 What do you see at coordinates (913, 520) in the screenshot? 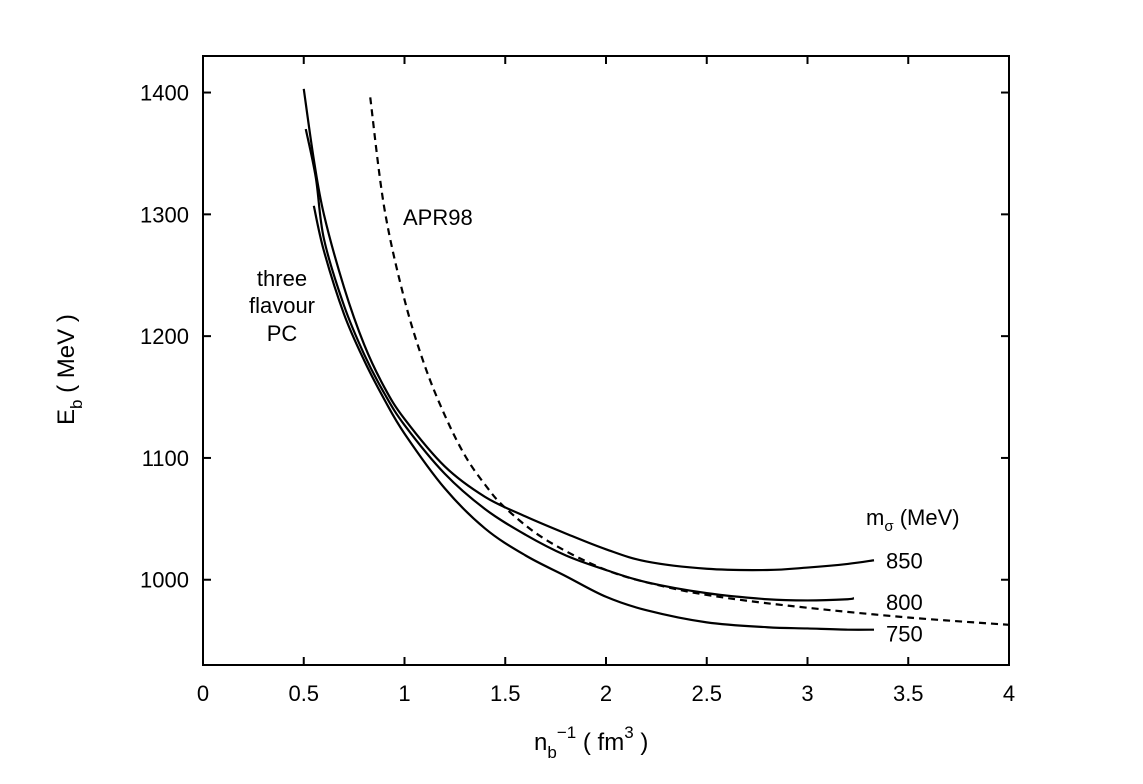
I see `msigma-legend-title: mσ (MeV)` at bounding box center [913, 520].